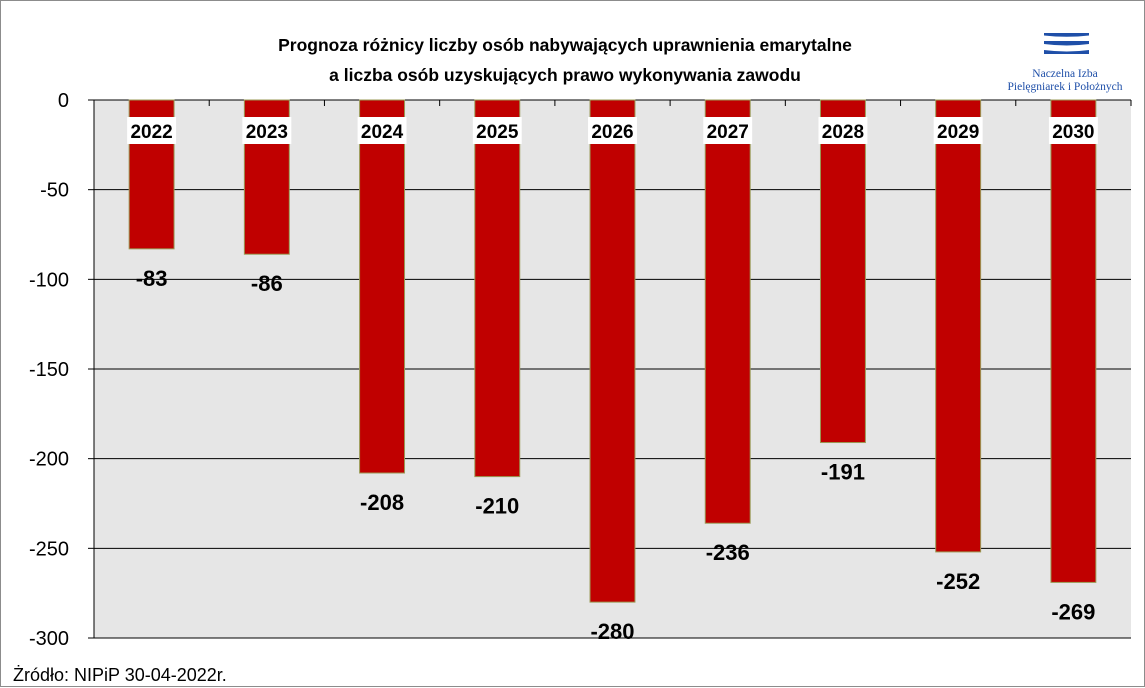 This screenshot has height=688, width=1145. What do you see at coordinates (382, 286) in the screenshot?
I see `bar-2024` at bounding box center [382, 286].